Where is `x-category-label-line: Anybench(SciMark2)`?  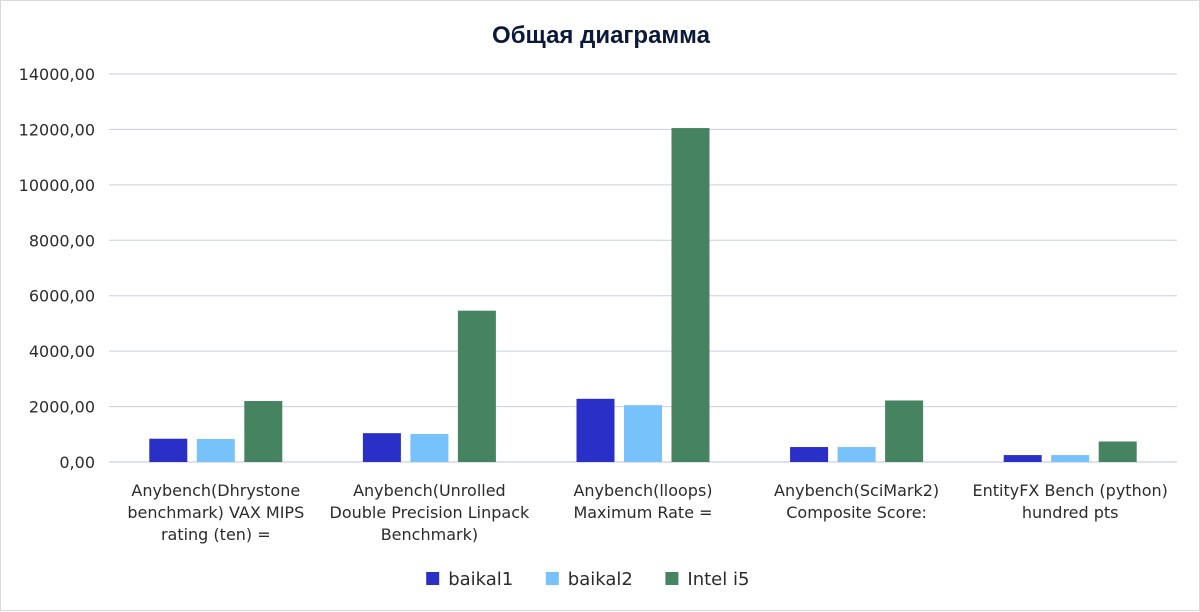
x-category-label-line: Anybench(SciMark2) is located at coordinates (856, 490).